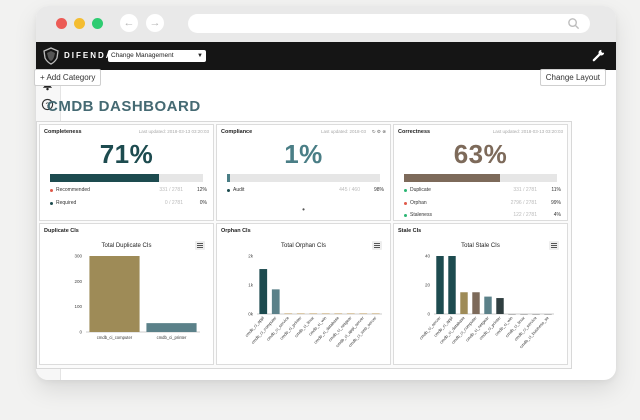  I want to click on compliance-progress-bar, so click(303, 178).